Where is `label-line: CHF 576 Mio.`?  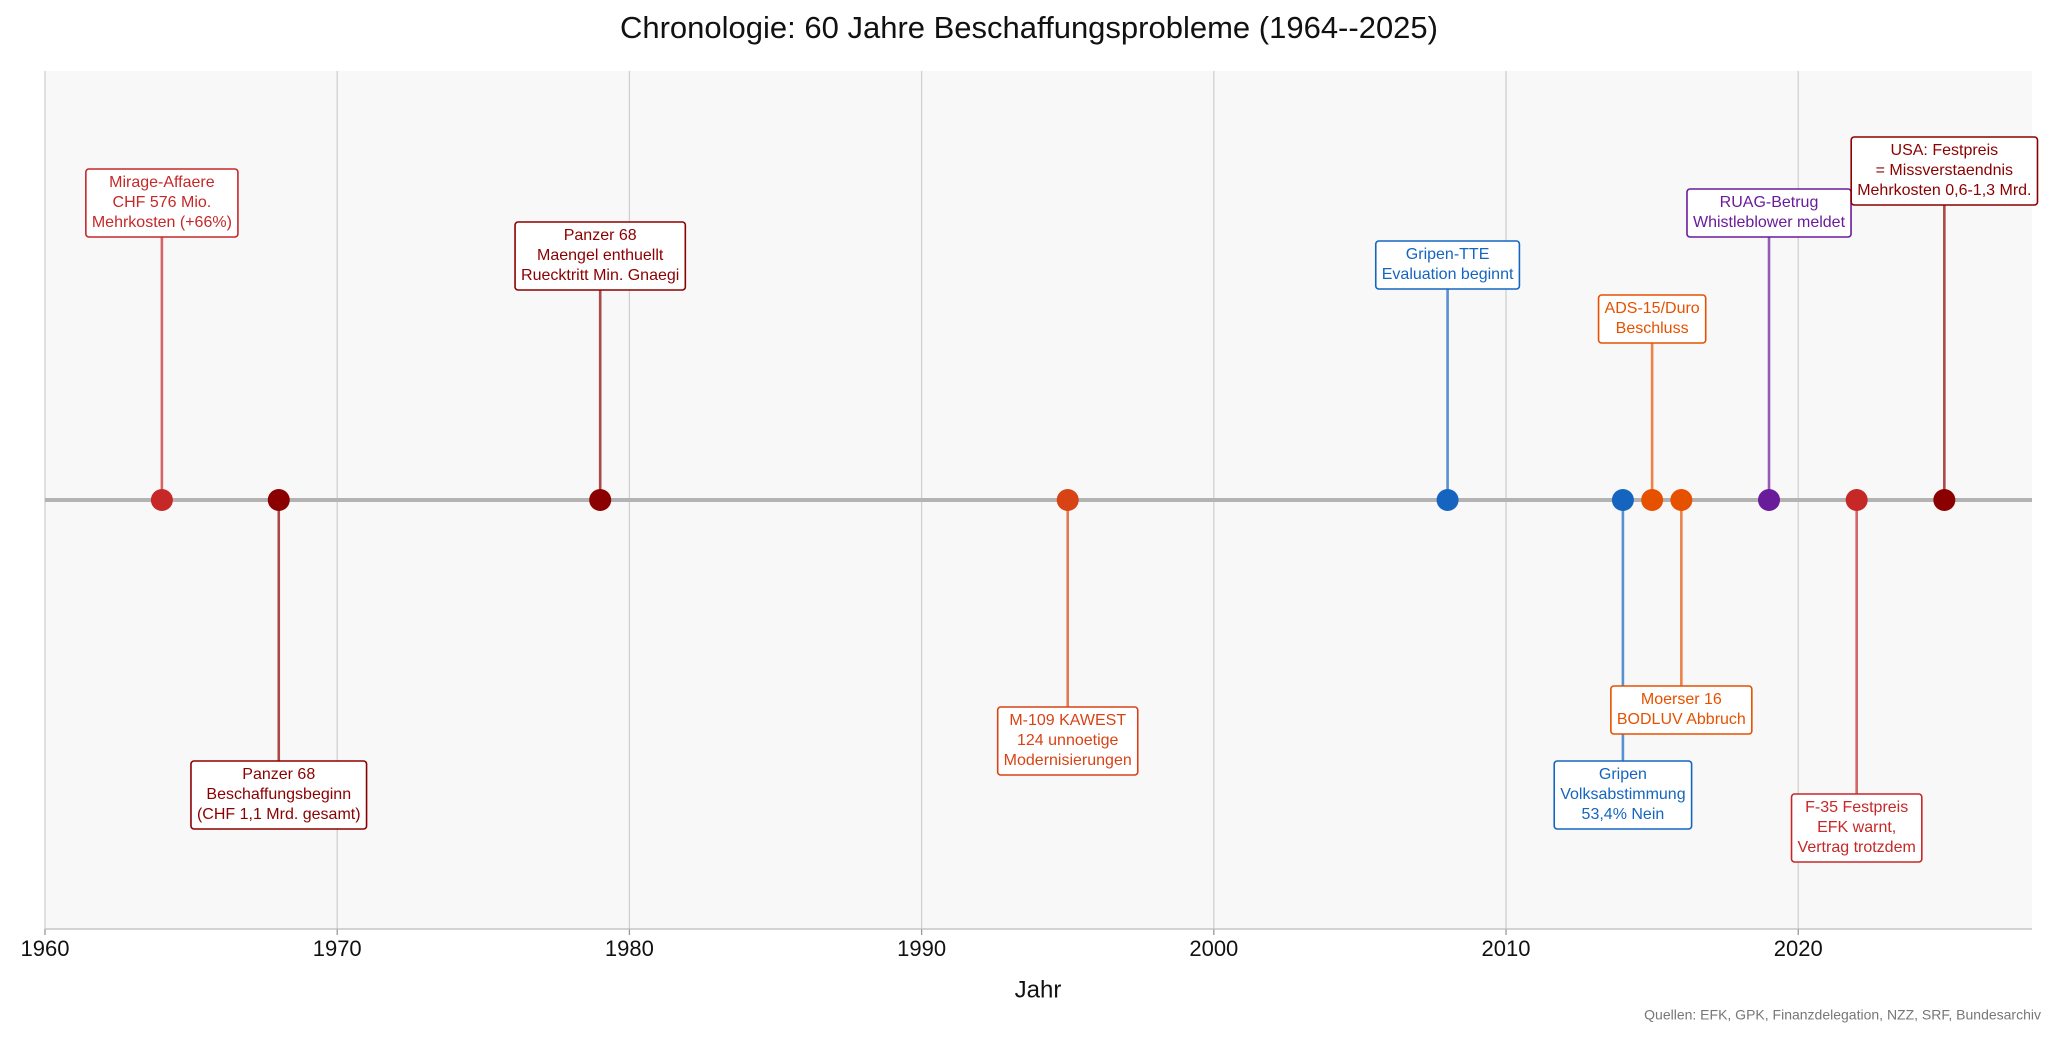 label-line: CHF 576 Mio. is located at coordinates (162, 202).